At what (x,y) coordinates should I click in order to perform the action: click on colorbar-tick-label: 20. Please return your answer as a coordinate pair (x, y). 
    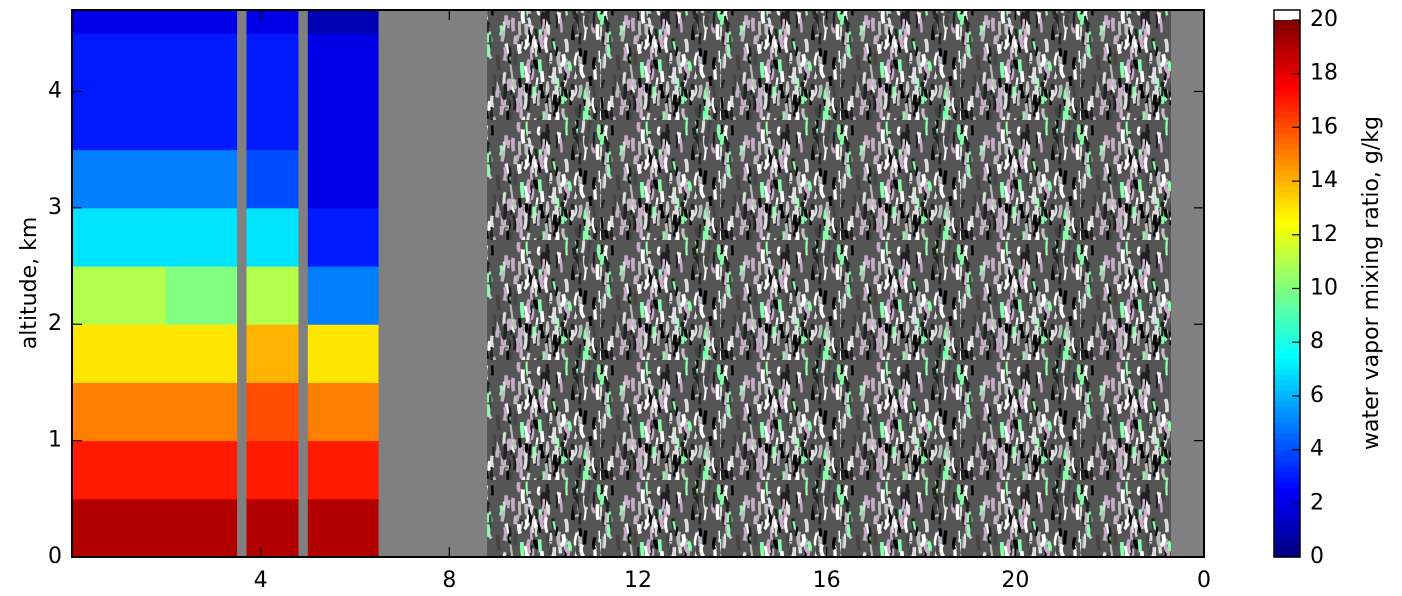
    Looking at the image, I should click on (1324, 19).